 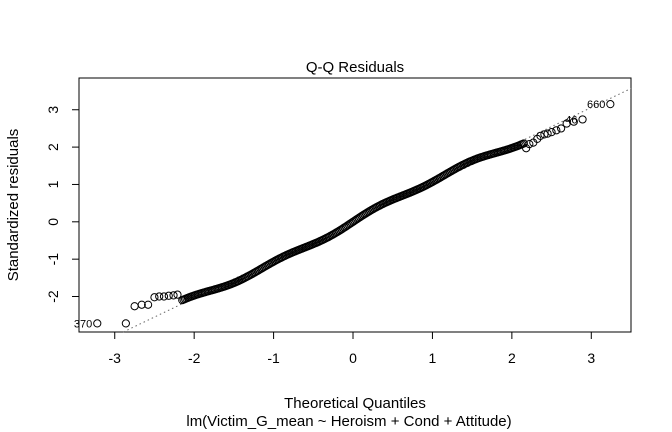 I want to click on y-tick-label: -1, so click(x=53, y=259).